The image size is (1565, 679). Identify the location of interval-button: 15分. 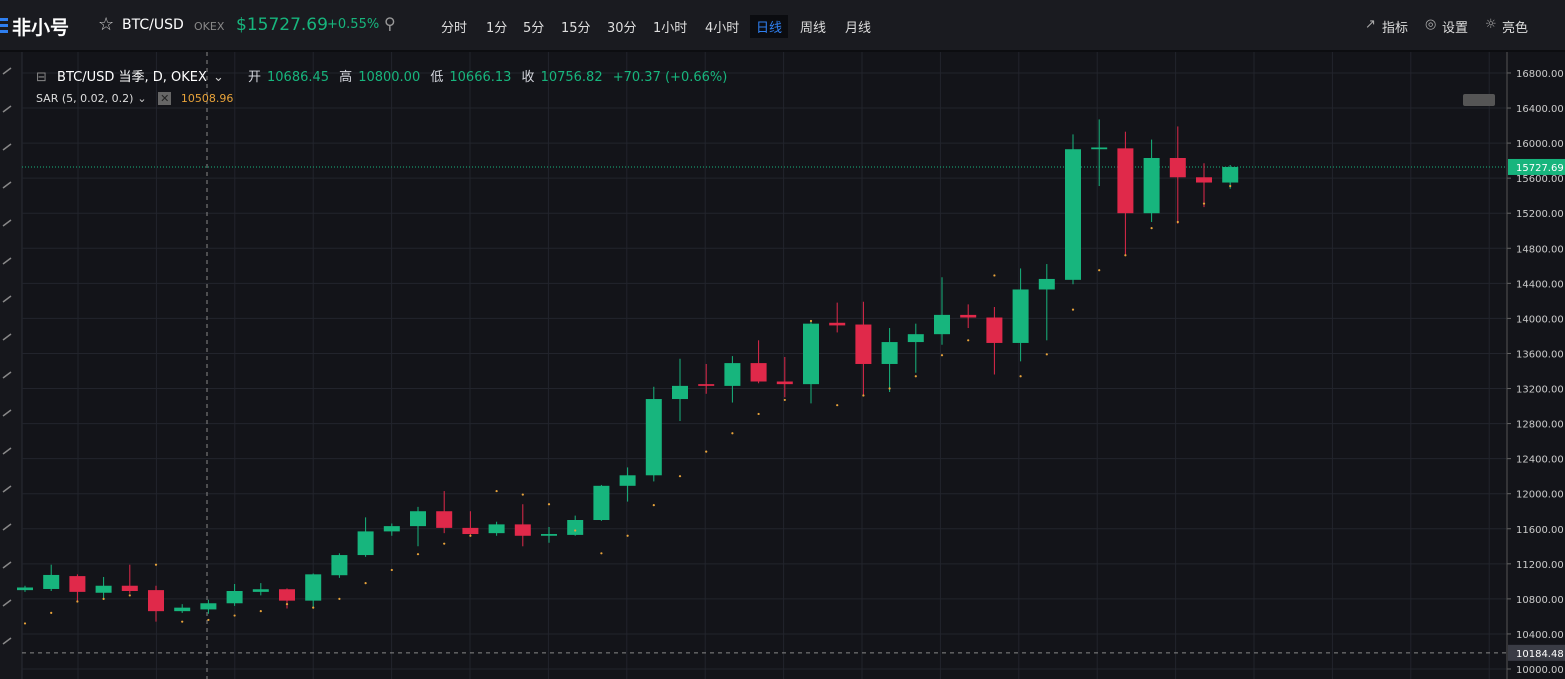
(576, 28).